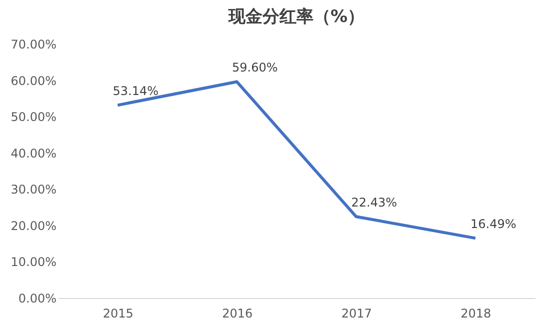 The width and height of the screenshot is (550, 329). Describe the element at coordinates (493, 224) in the screenshot. I see `data-label: 16.49%` at that location.